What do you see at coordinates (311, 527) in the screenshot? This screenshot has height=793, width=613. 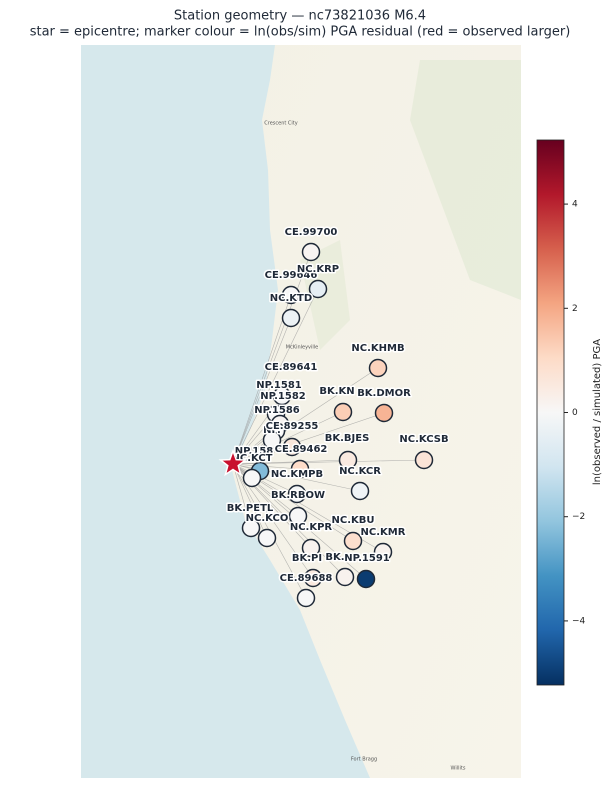 I see `station-label: NC.KPR` at bounding box center [311, 527].